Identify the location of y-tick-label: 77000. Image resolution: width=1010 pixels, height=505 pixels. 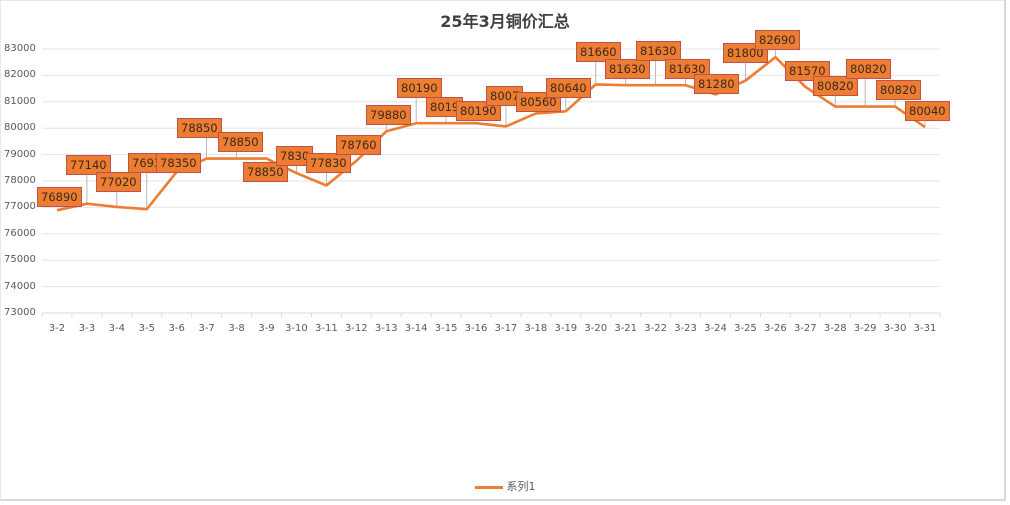
(20, 207).